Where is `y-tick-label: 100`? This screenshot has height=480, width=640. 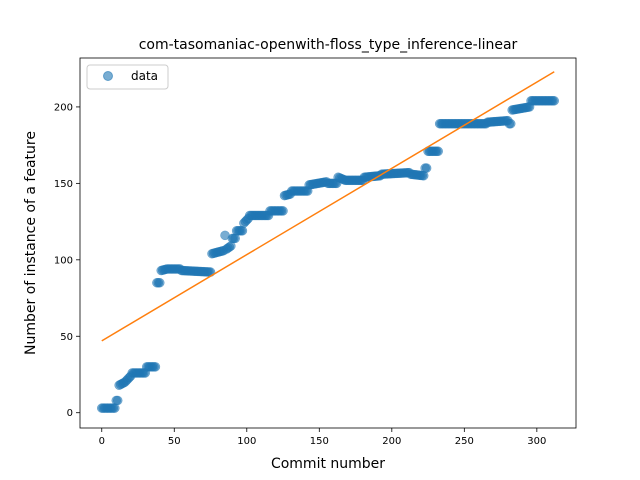 y-tick-label: 100 is located at coordinates (63, 260).